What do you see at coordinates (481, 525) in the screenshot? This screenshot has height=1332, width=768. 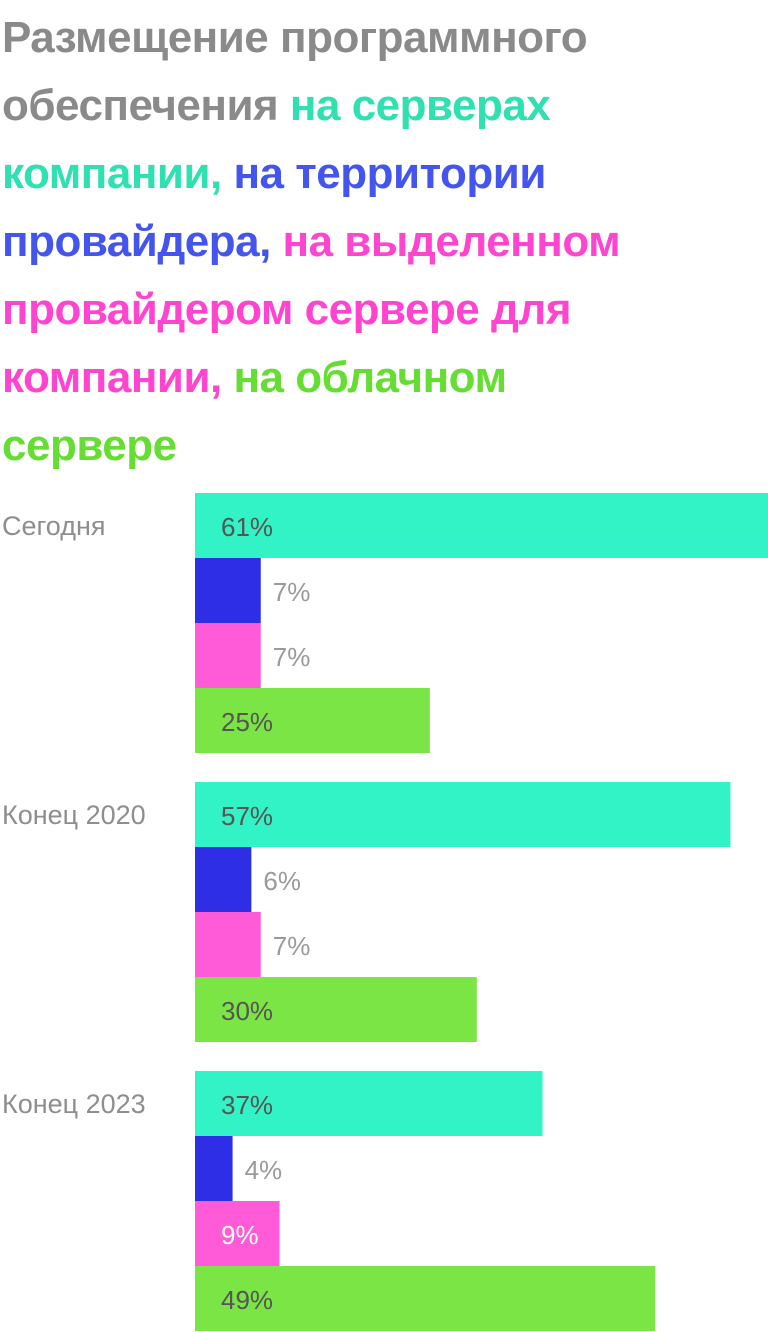 I see `bar-today-company-servers` at bounding box center [481, 525].